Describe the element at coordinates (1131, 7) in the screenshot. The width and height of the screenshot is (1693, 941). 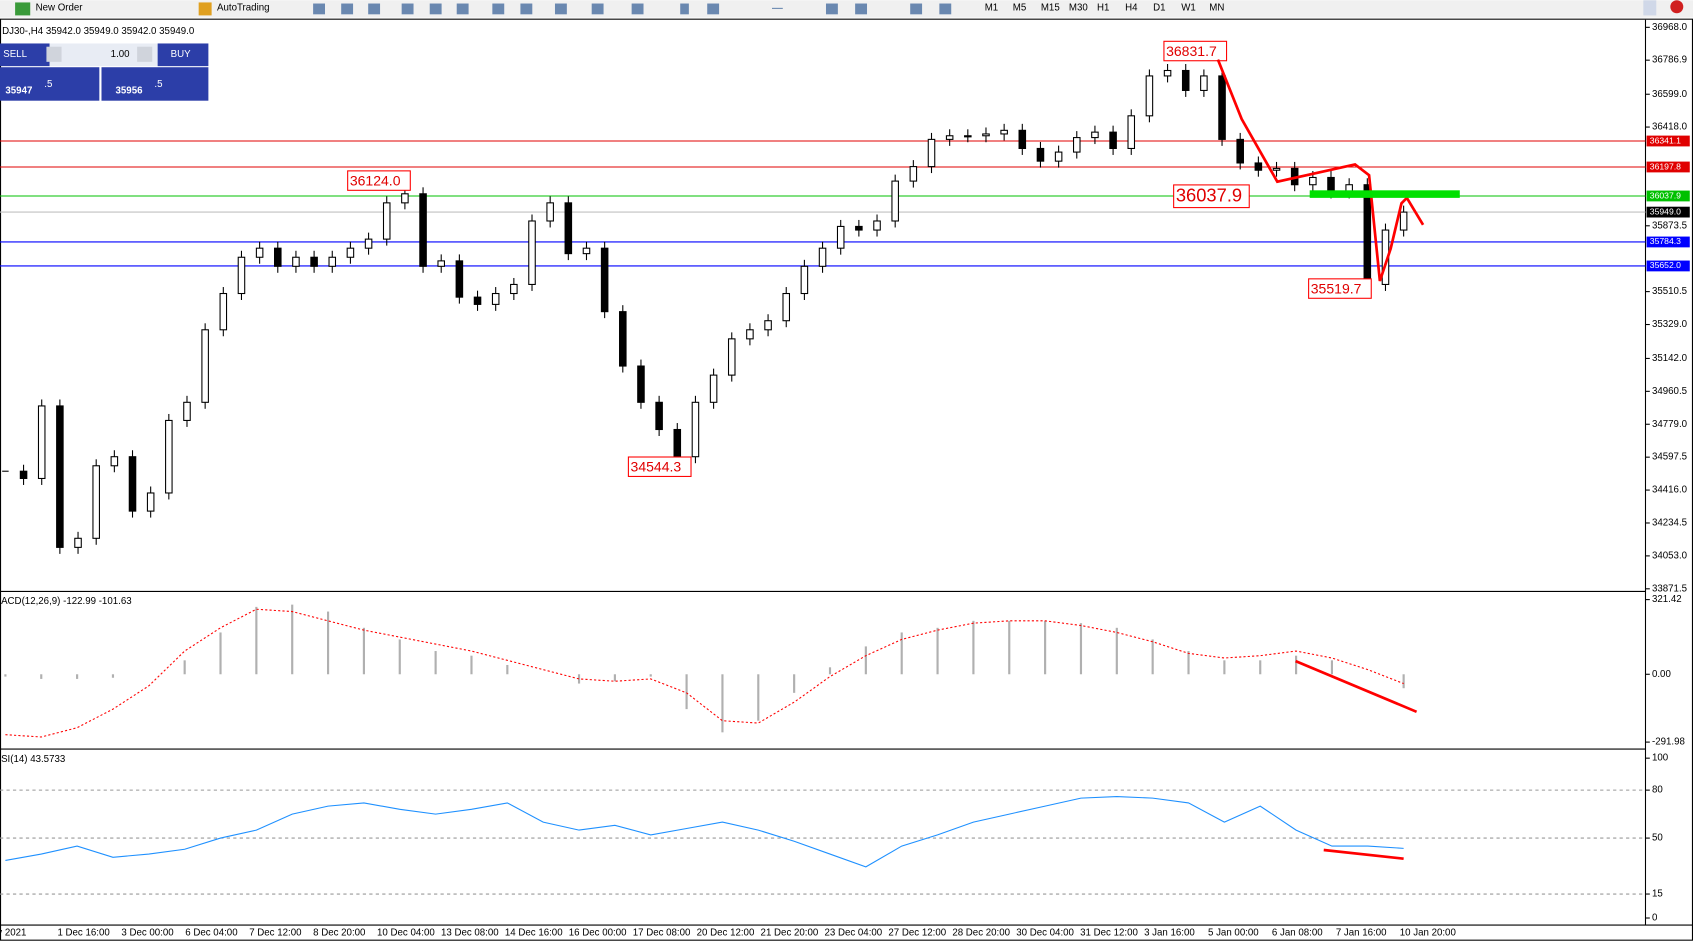
I see `timeframe-button: H4` at that location.